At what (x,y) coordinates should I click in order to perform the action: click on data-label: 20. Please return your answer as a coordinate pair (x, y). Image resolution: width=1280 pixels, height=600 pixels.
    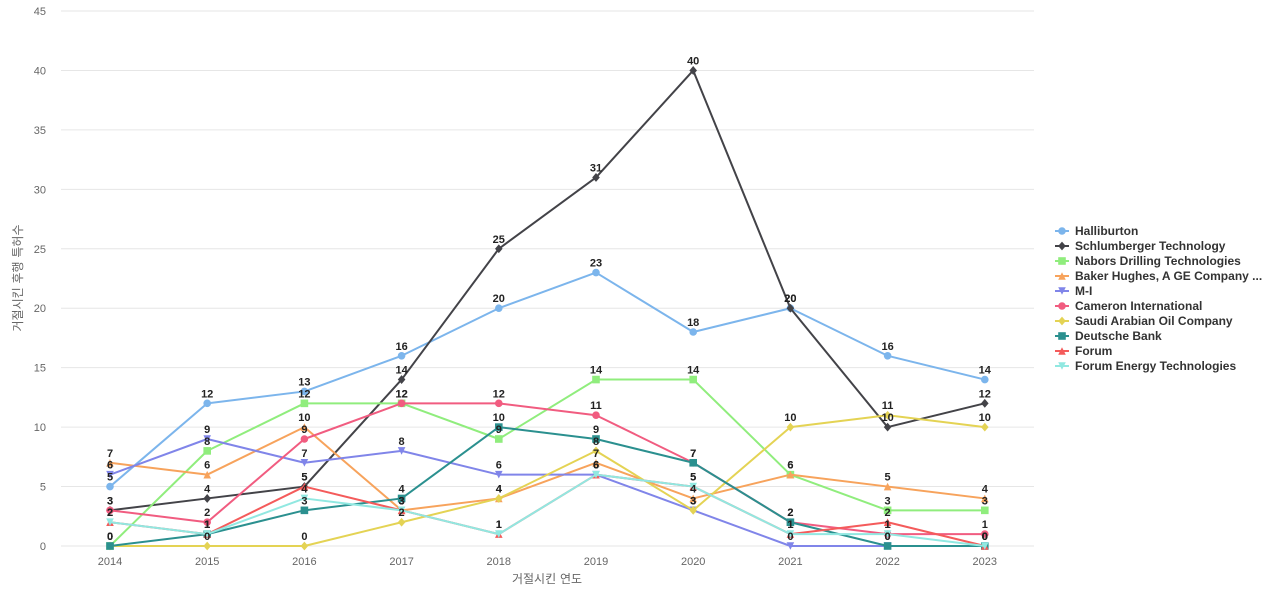
    Looking at the image, I should click on (790, 299).